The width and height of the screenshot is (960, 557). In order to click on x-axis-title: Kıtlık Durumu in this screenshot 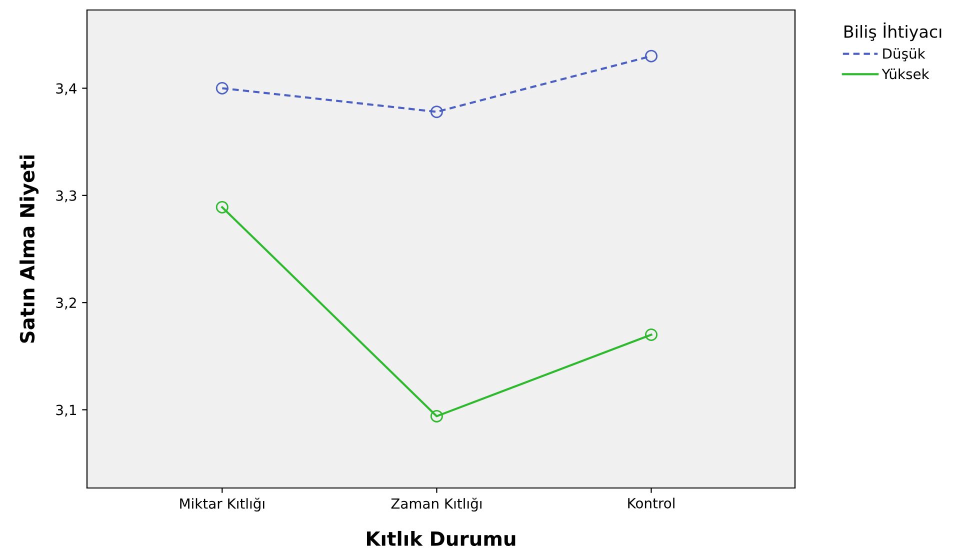, I will do `click(441, 538)`.